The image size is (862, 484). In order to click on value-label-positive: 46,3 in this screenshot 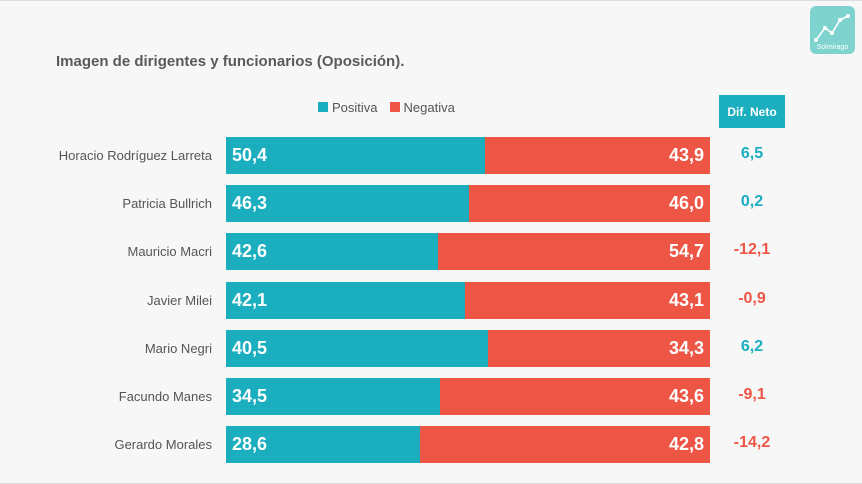, I will do `click(250, 203)`.